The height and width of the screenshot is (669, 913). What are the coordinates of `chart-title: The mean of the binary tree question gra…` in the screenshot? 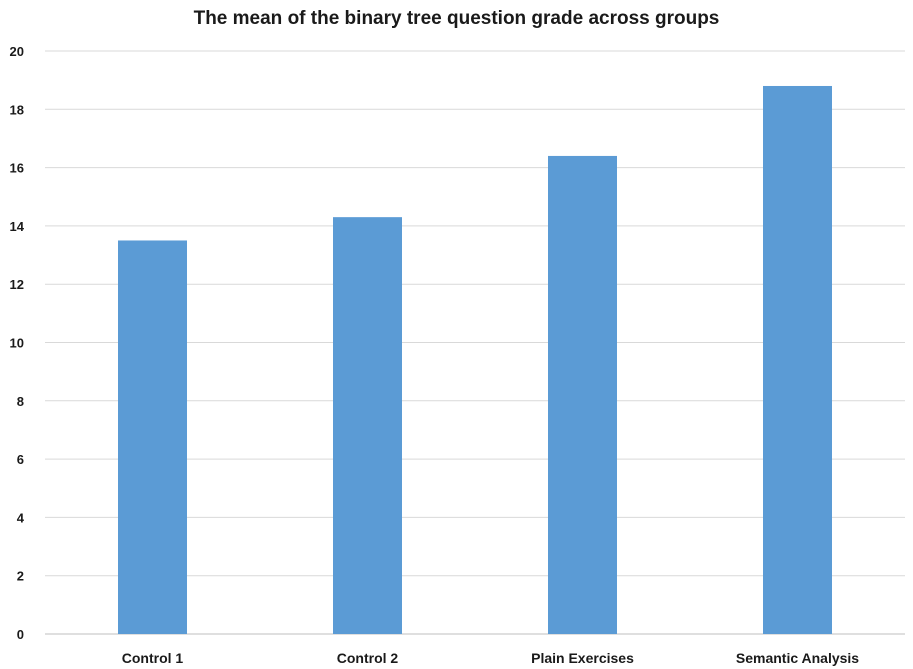 It's located at (456, 18).